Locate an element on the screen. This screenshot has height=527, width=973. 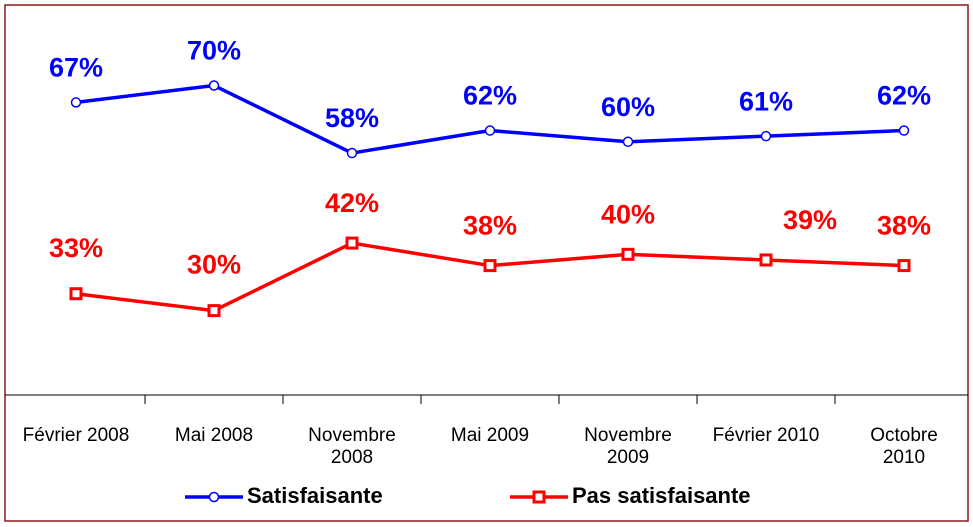
x-tick-label: Février 2010 is located at coordinates (766, 435).